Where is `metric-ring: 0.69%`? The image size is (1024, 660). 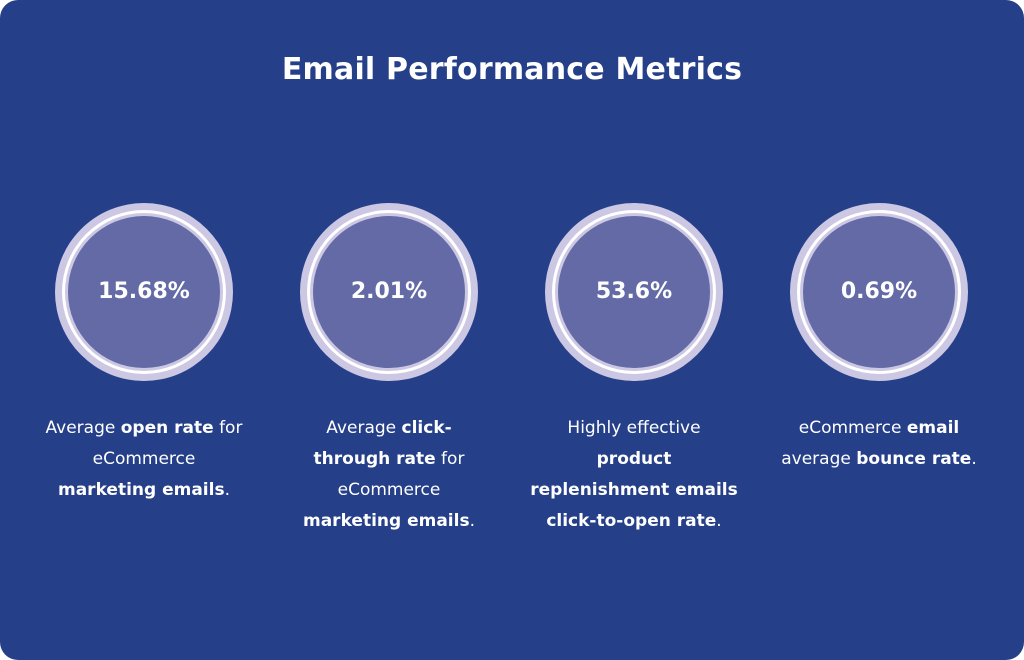 metric-ring: 0.69% is located at coordinates (879, 292).